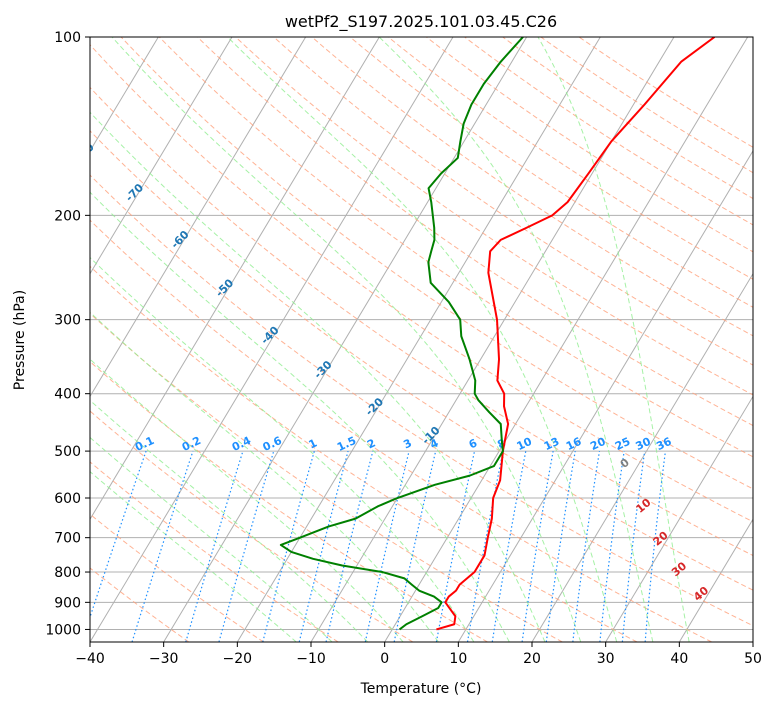  What do you see at coordinates (574, 444) in the screenshot?
I see `mixing-ratio-label: 16` at bounding box center [574, 444].